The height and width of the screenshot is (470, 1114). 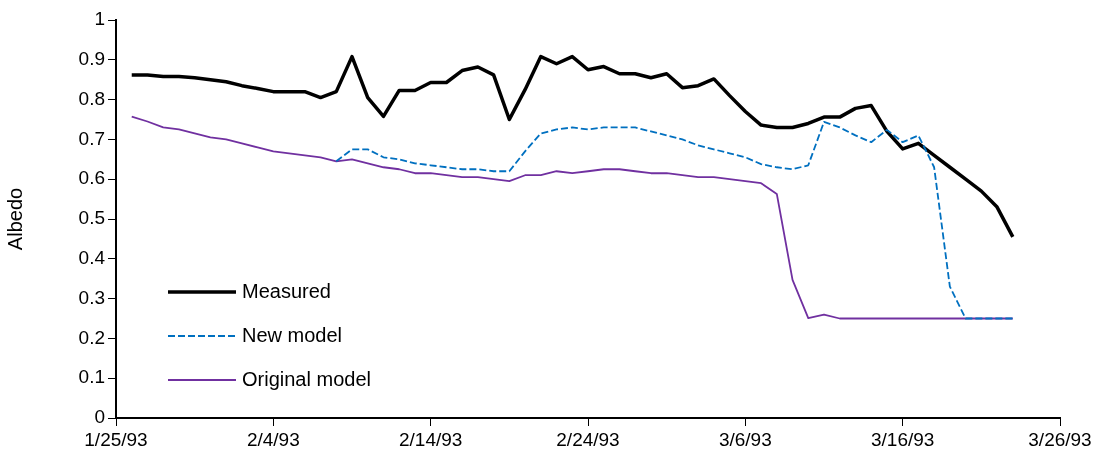 I want to click on x-tick-label: 2/4/93, so click(x=273, y=439).